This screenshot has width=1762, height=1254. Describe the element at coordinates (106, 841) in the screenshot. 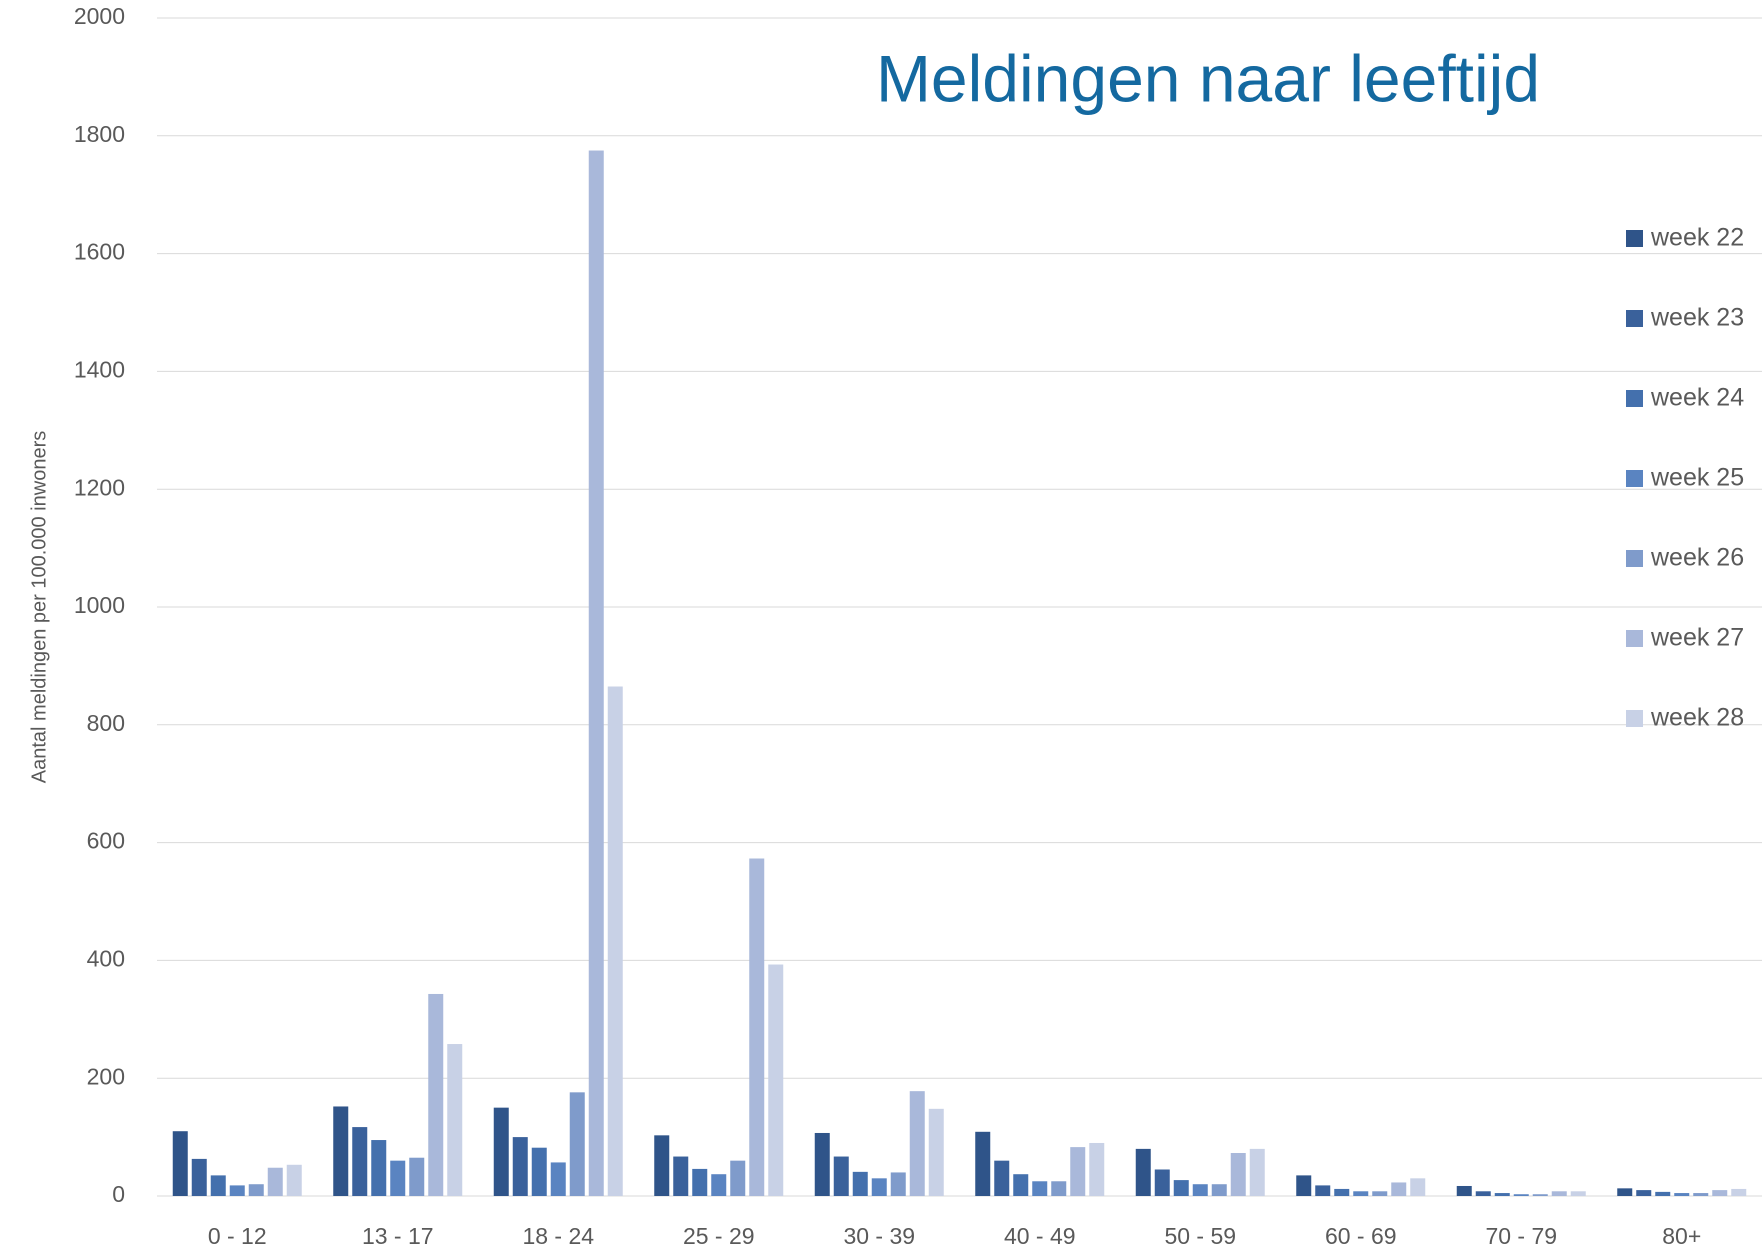

I see `y-tick-label: 600` at that location.